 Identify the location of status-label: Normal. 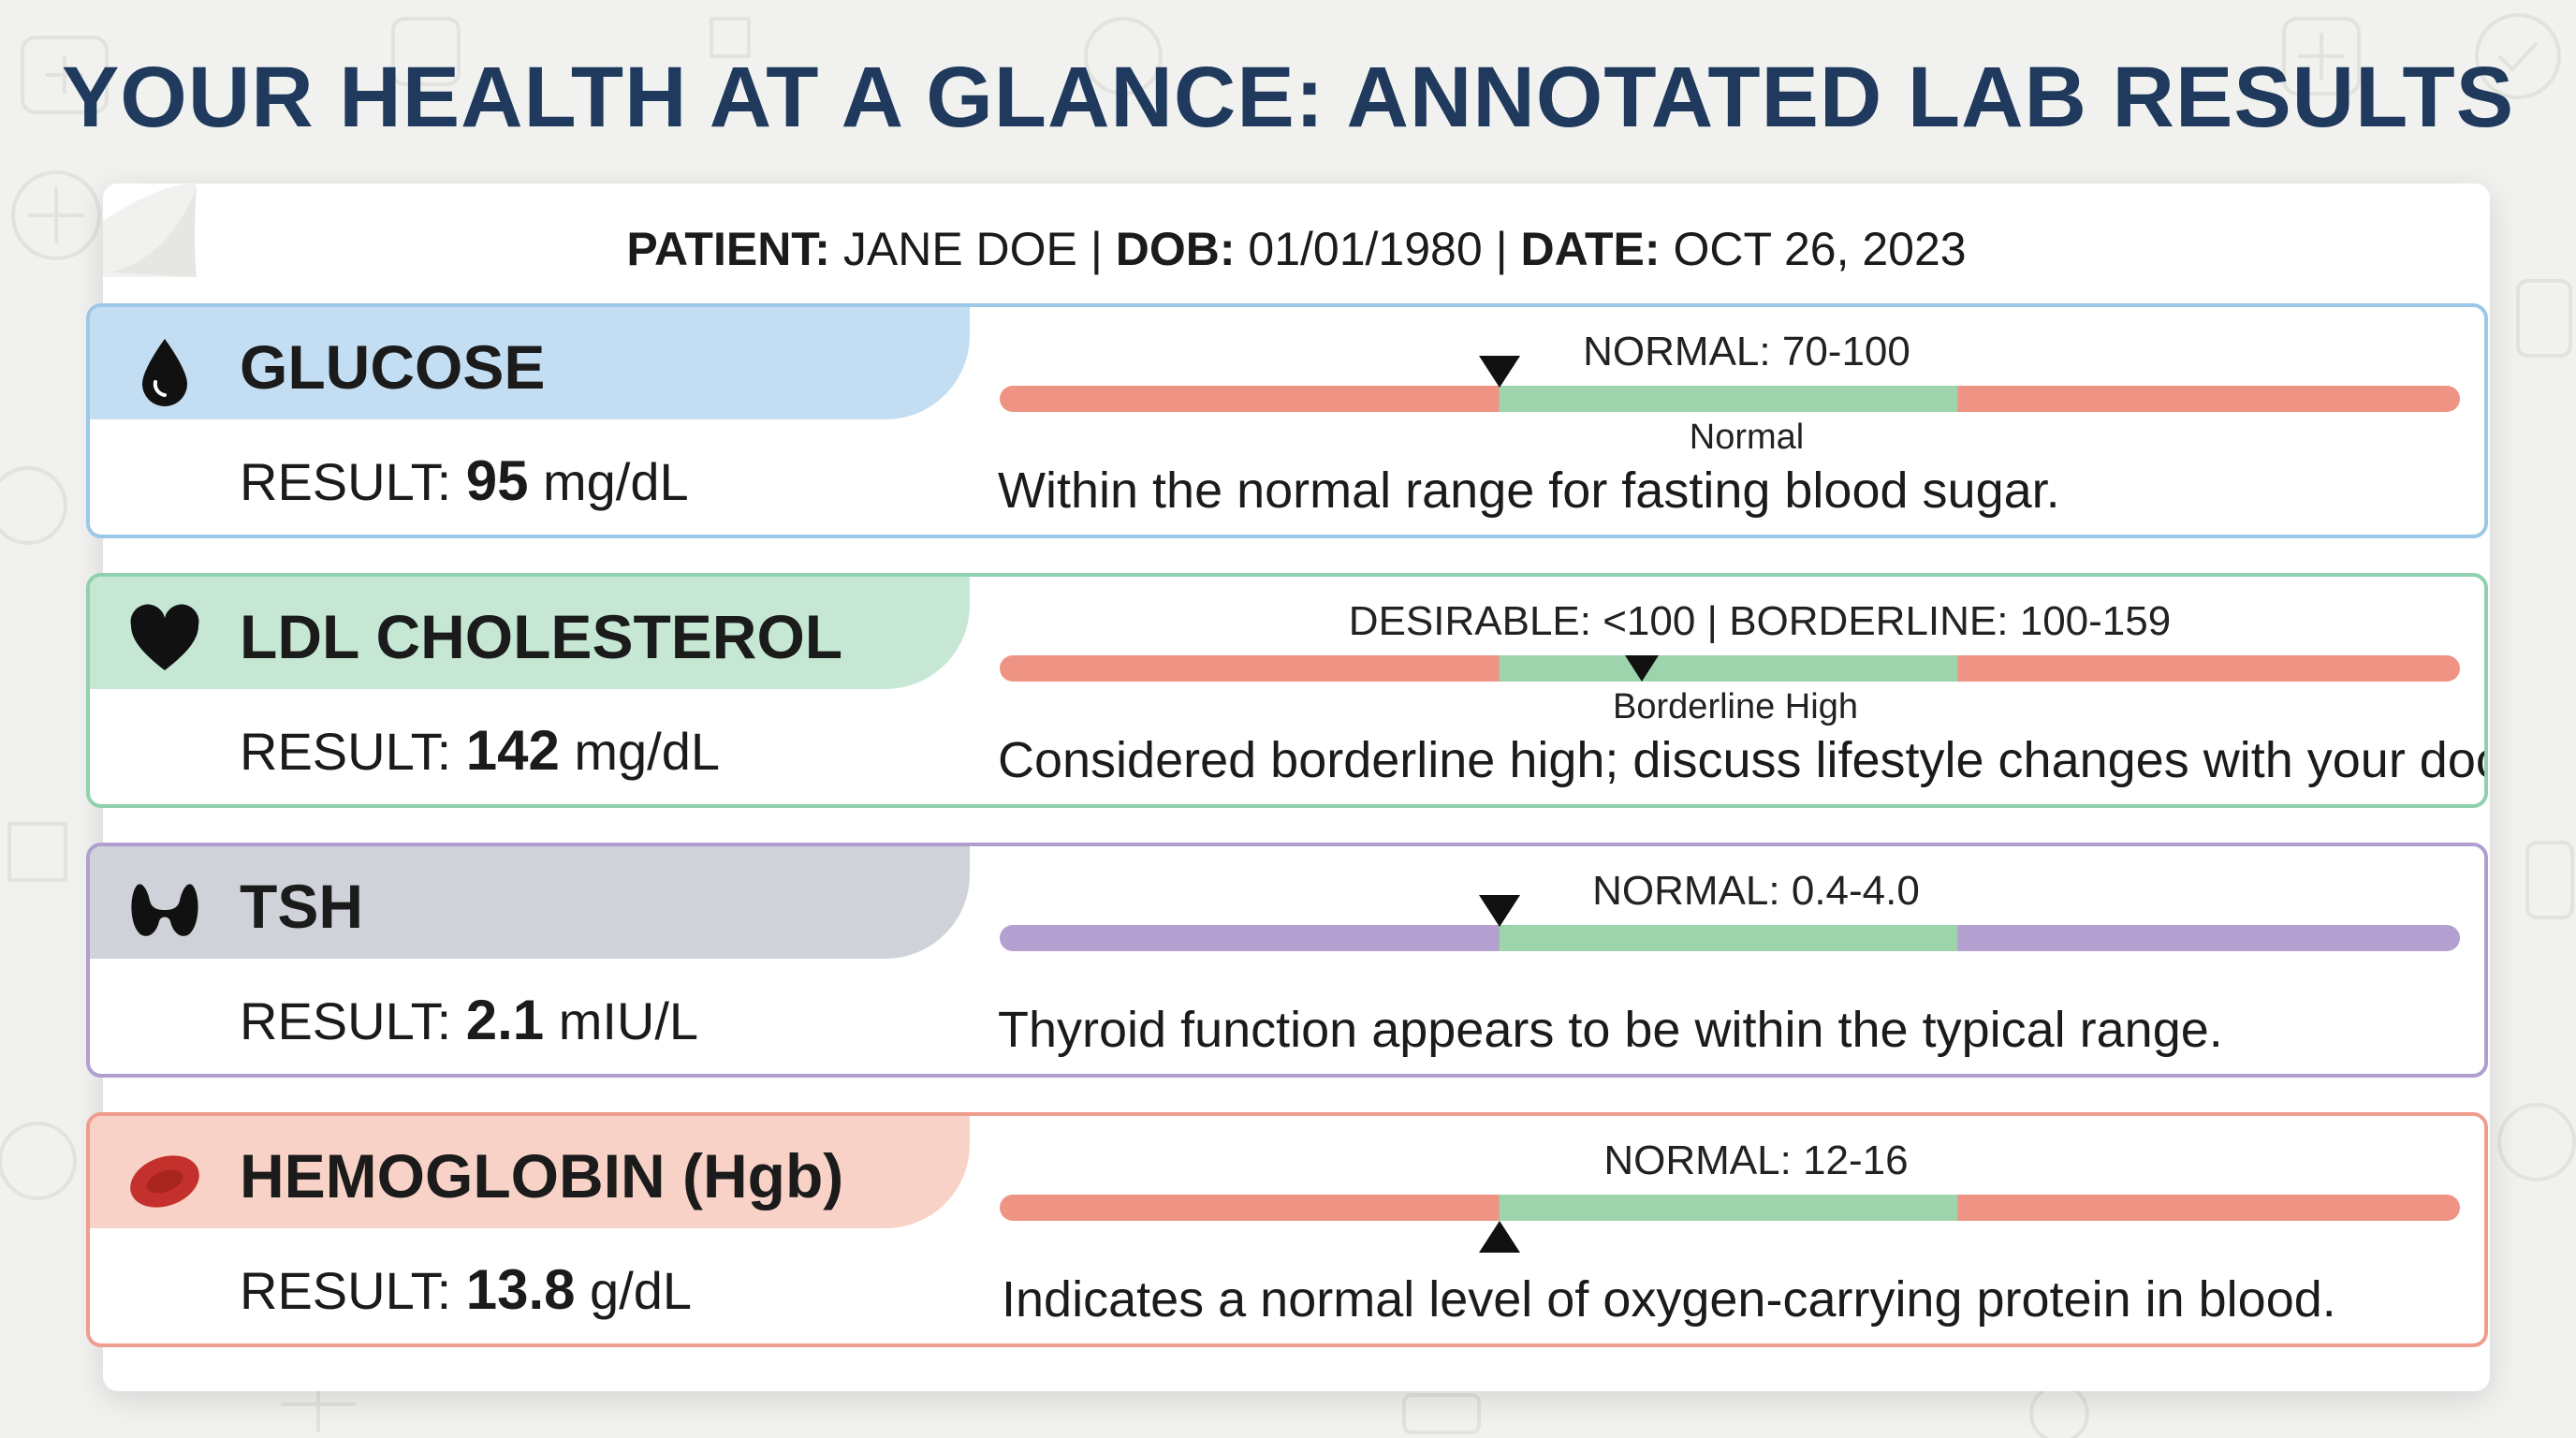
(1747, 437).